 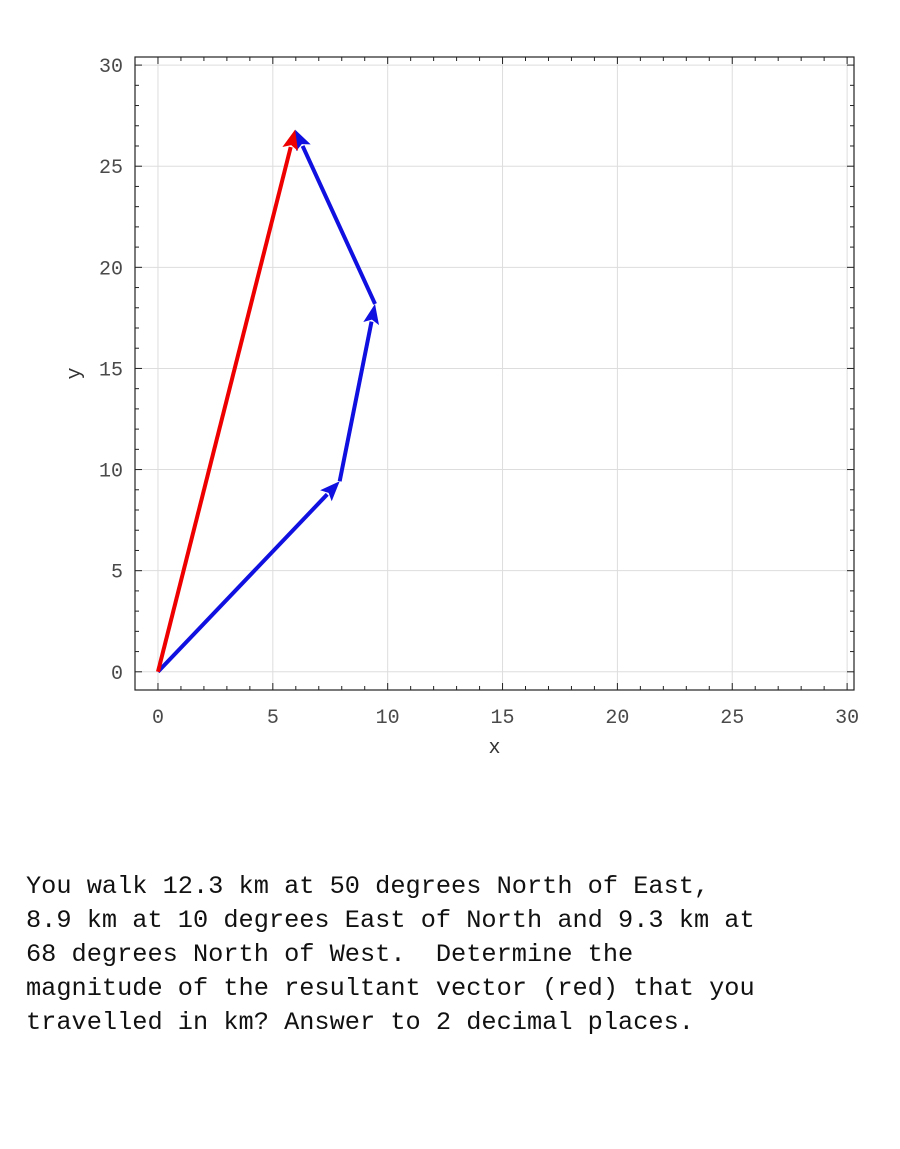 I want to click on x-tick-label: 5, so click(x=273, y=718).